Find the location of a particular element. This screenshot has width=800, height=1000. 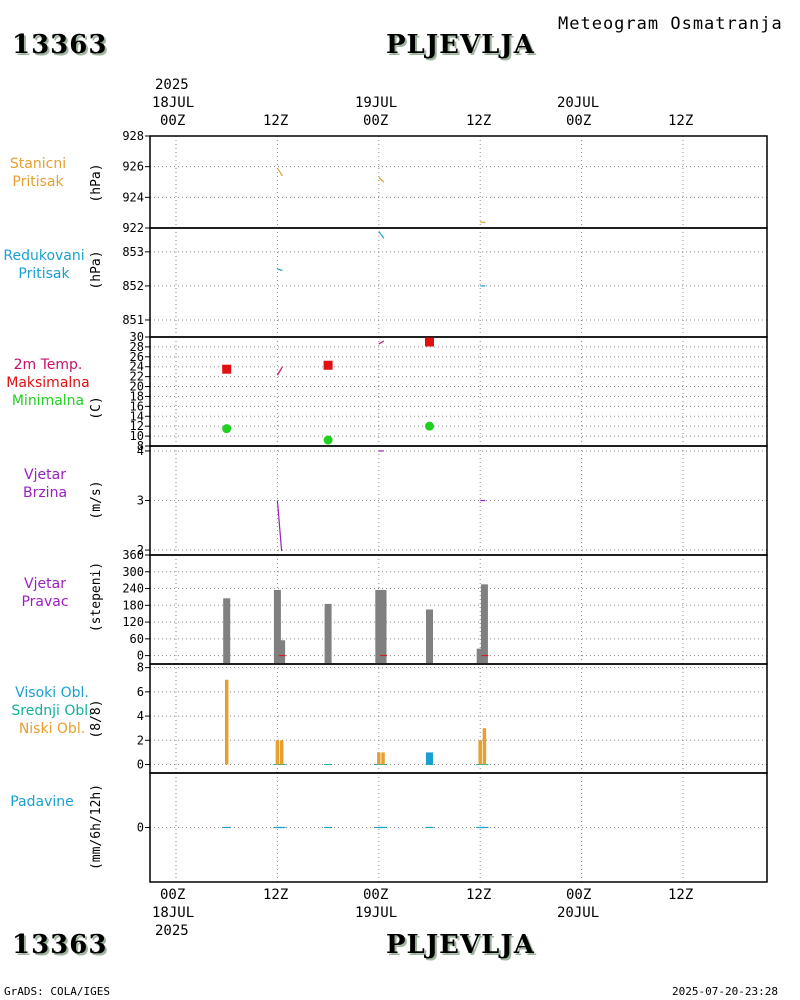

meteogram-subtitle: Meteogram Osmatranja is located at coordinates (670, 24).